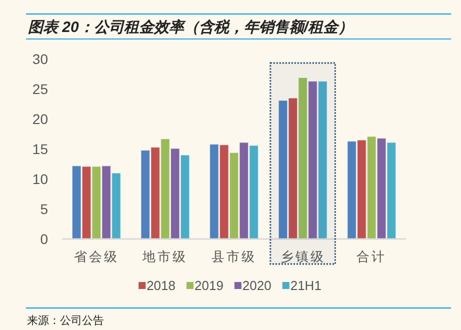 This screenshot has width=461, height=330. Describe the element at coordinates (209, 285) in the screenshot. I see `legend-label: 2019` at that location.